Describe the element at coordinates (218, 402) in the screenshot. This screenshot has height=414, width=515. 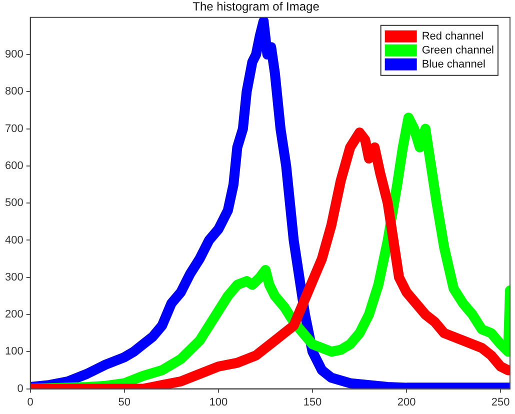
I see `x-tick-label: 100` at that location.